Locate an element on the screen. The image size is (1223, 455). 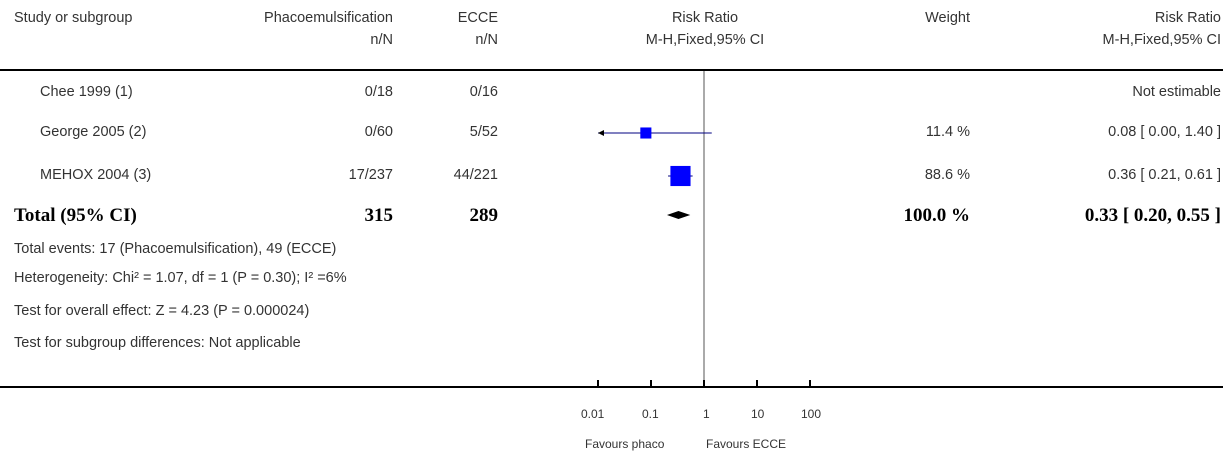
header-control-sub: n/N is located at coordinates (486, 40).